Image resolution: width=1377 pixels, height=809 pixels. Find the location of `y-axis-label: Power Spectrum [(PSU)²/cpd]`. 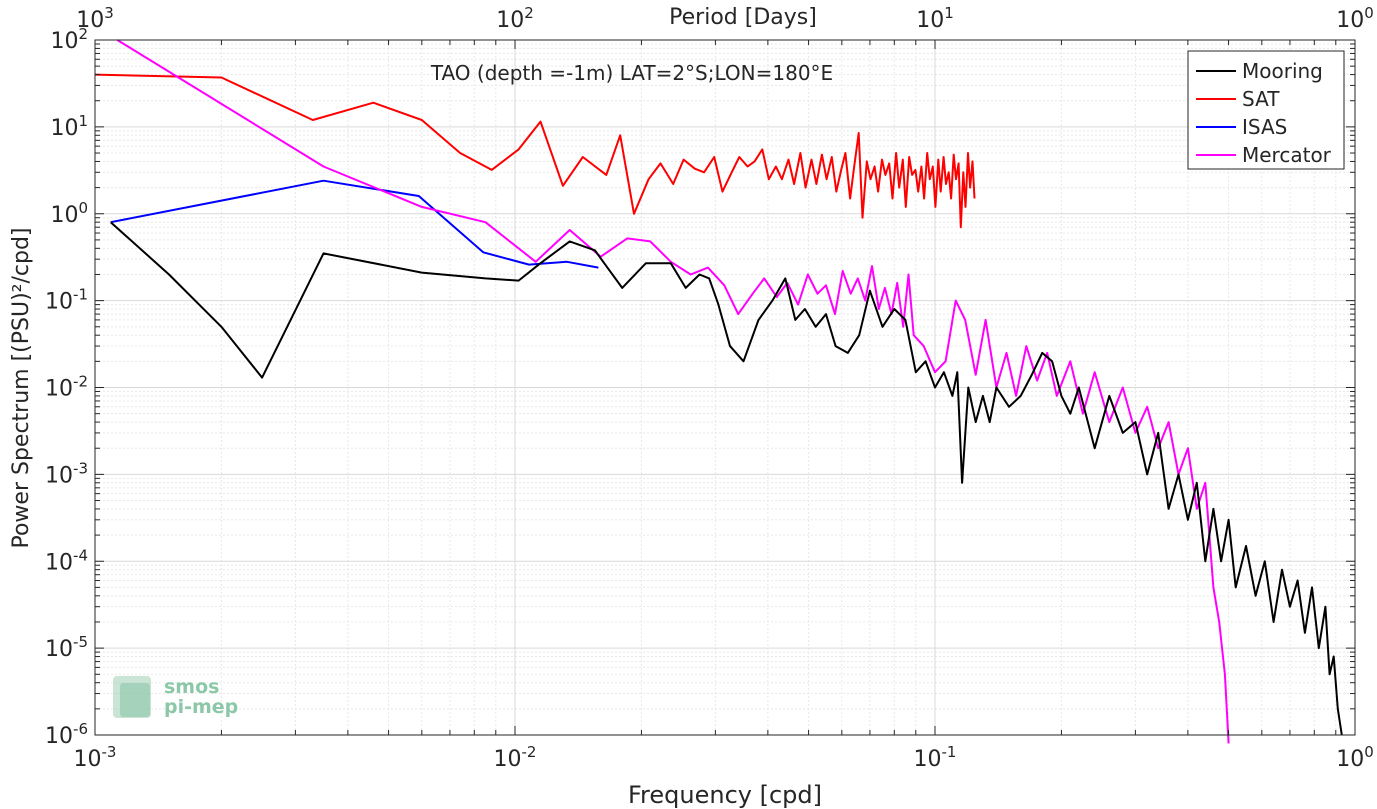

y-axis-label: Power Spectrum [(PSU)²/cpd] is located at coordinates (21, 387).